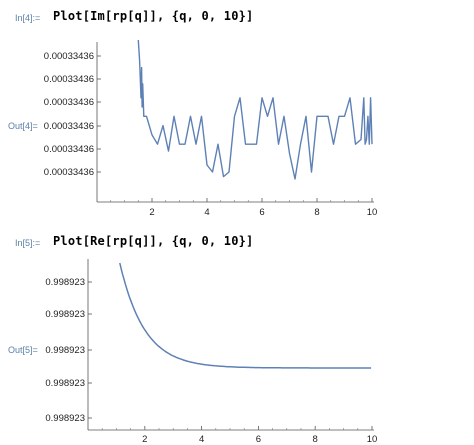 Image resolution: width=474 pixels, height=445 pixels. What do you see at coordinates (245, 315) in the screenshot?
I see `series-line` at bounding box center [245, 315].